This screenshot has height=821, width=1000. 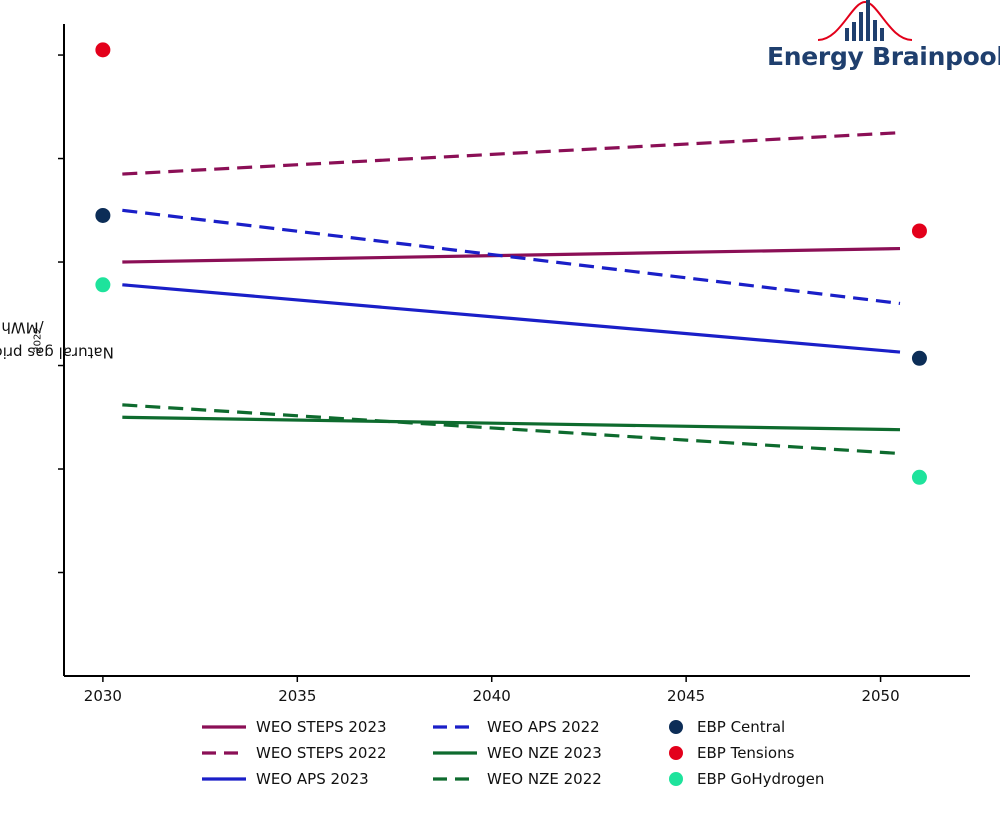 I want to click on x-tick-label: 2030, so click(x=103, y=696).